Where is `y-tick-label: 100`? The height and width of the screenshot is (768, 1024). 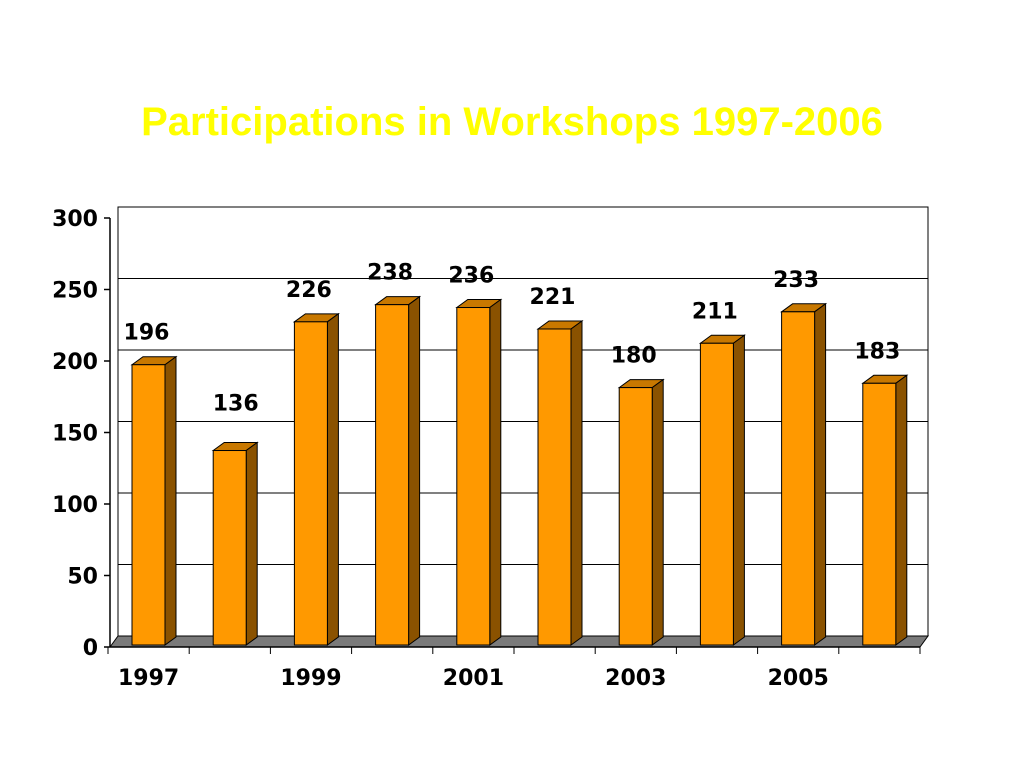
y-tick-label: 100 is located at coordinates (75, 505).